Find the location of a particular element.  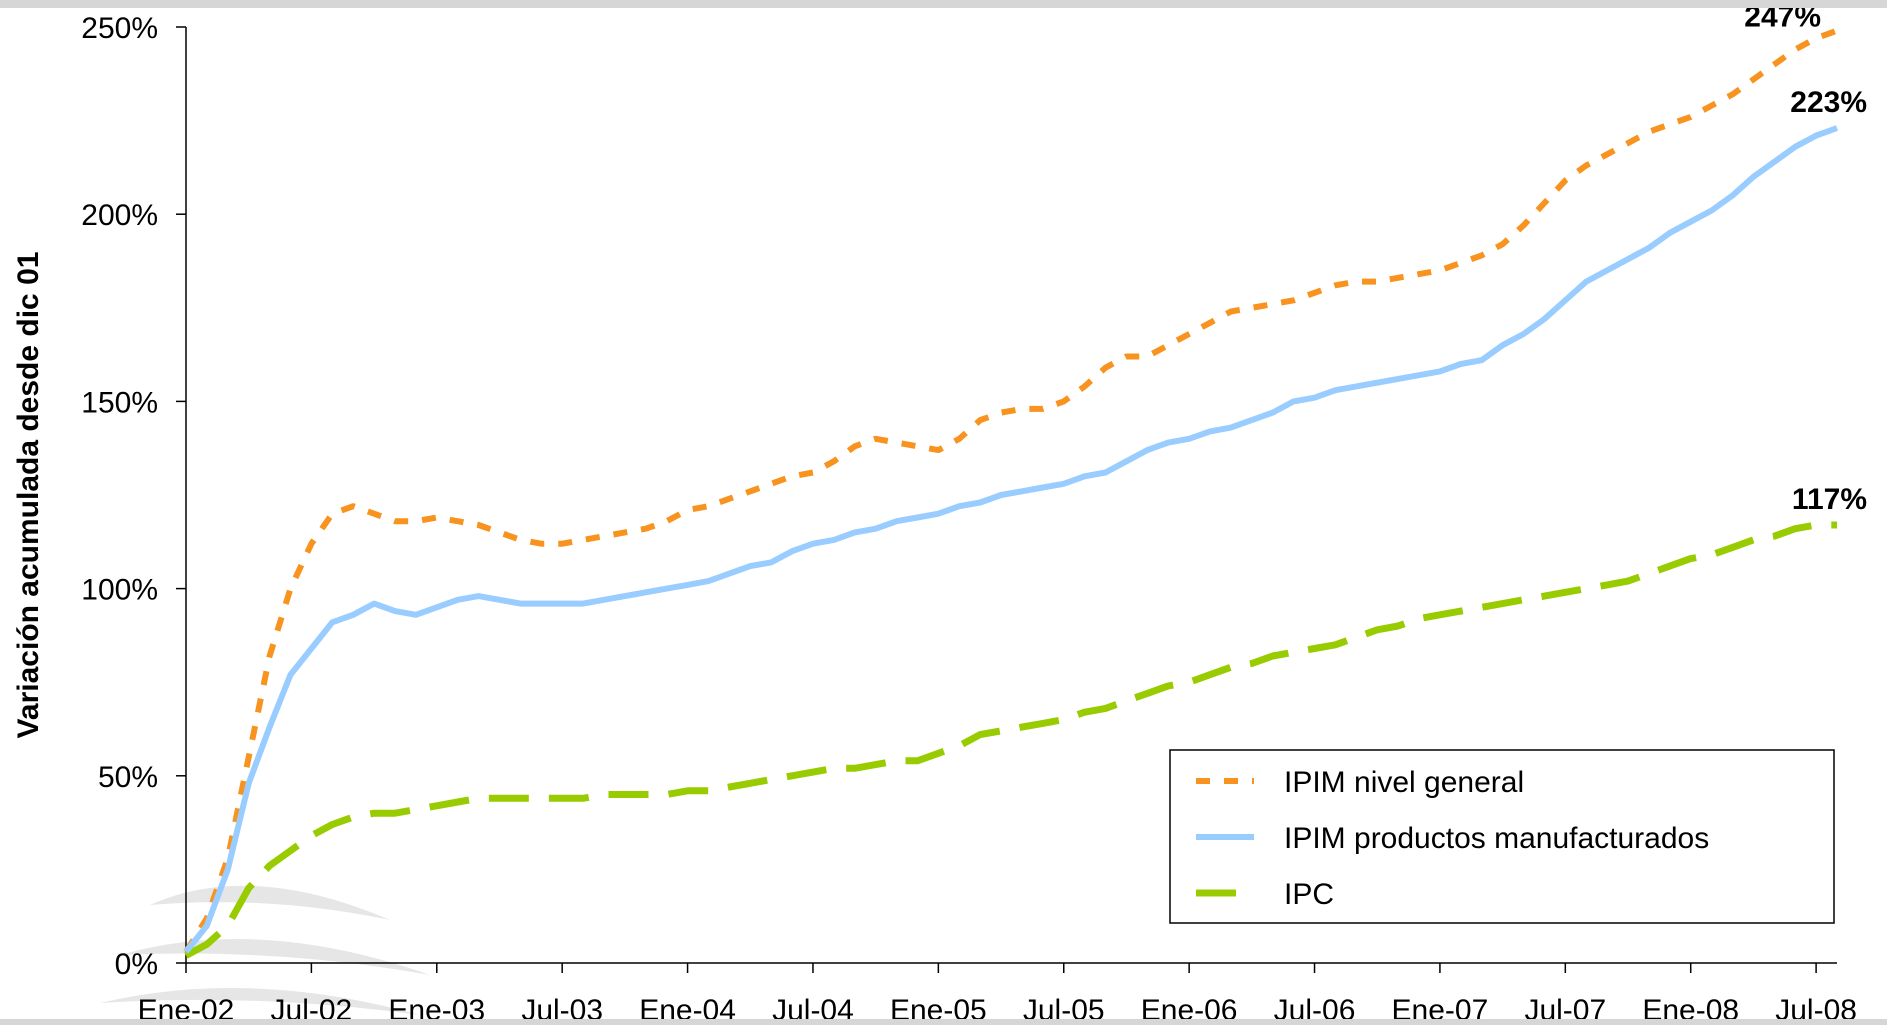

y-tick-label: 50% is located at coordinates (128, 777).